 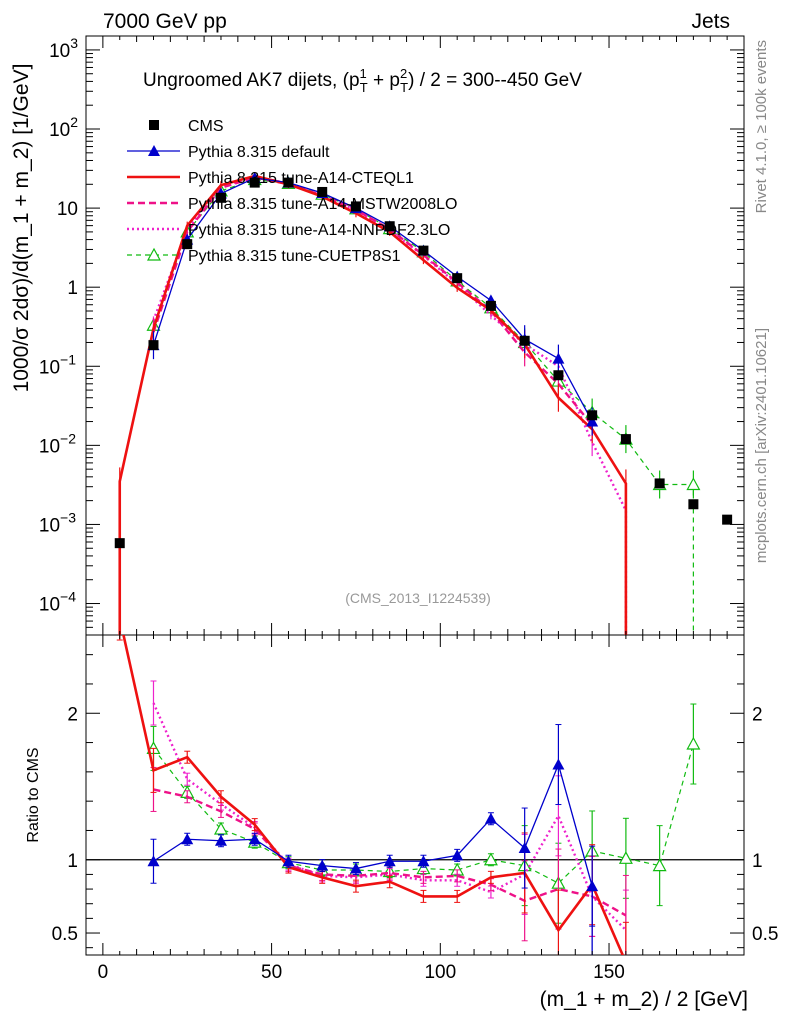 I want to click on title-sub1: T, so click(x=364, y=87).